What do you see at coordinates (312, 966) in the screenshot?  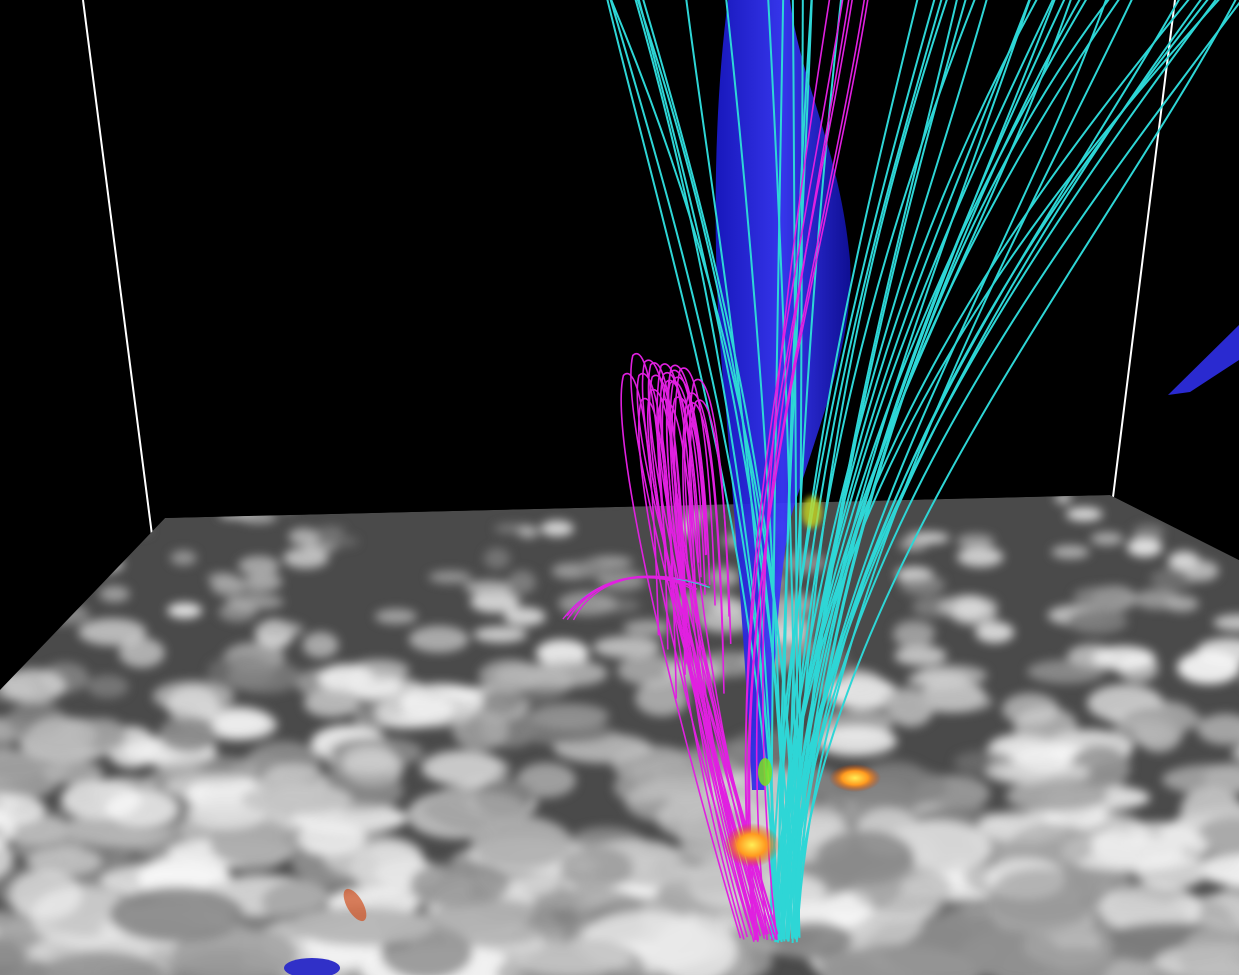 I see `blue-blob` at bounding box center [312, 966].